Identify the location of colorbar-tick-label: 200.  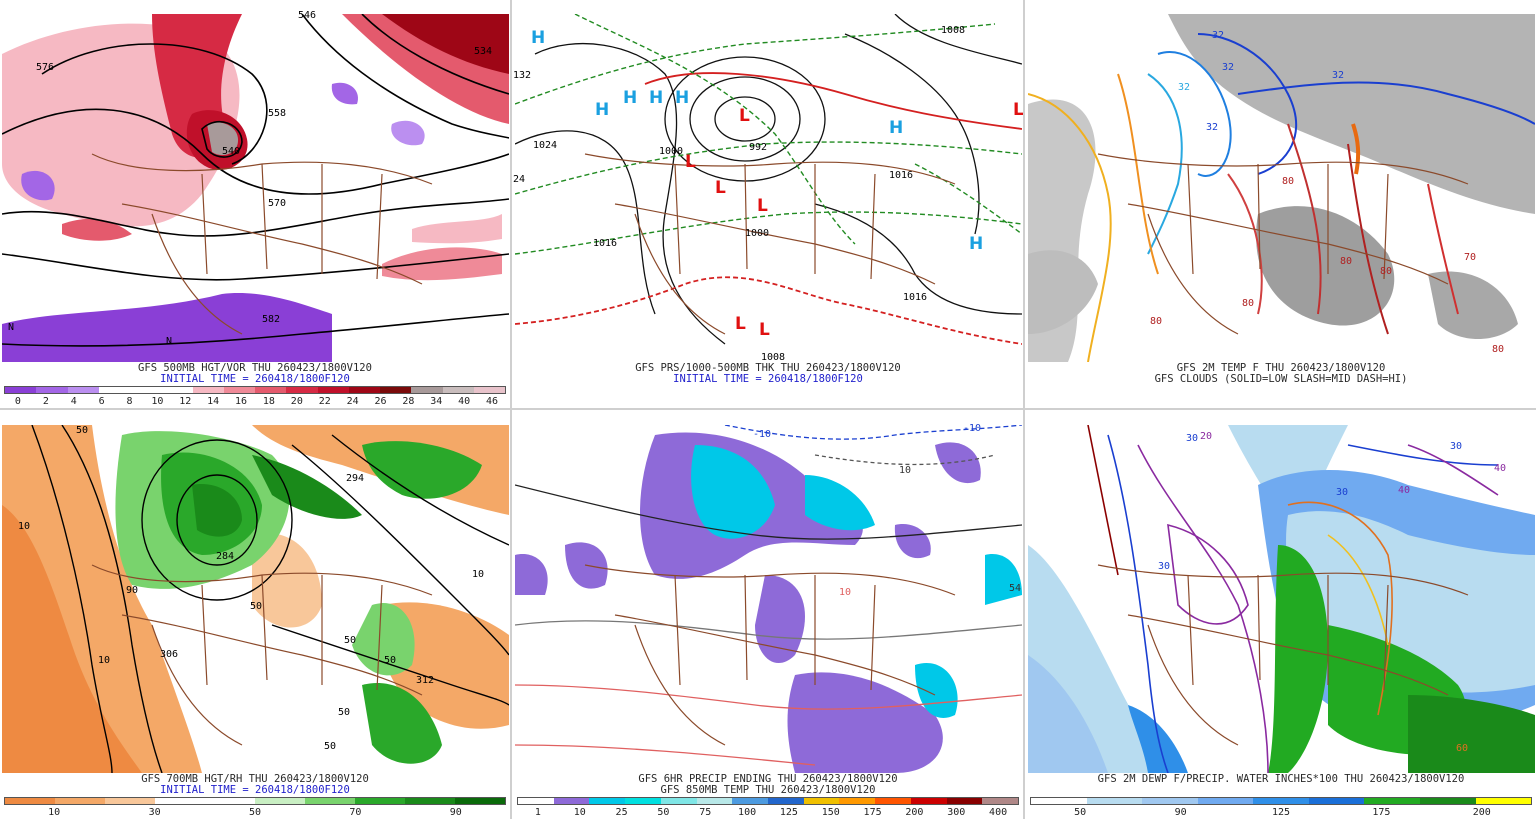
(1481, 812).